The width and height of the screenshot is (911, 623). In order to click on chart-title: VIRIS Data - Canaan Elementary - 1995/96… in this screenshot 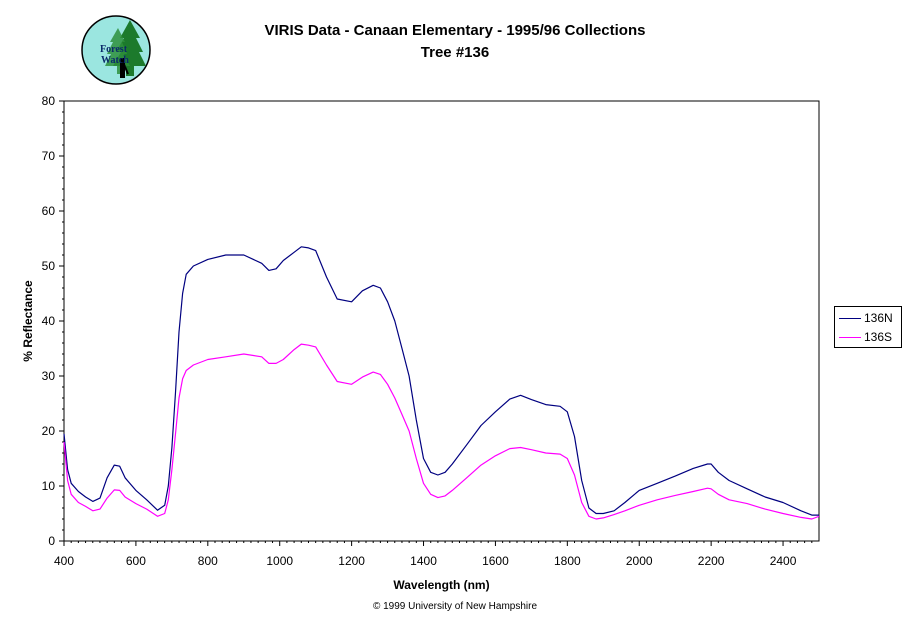, I will do `click(455, 30)`.